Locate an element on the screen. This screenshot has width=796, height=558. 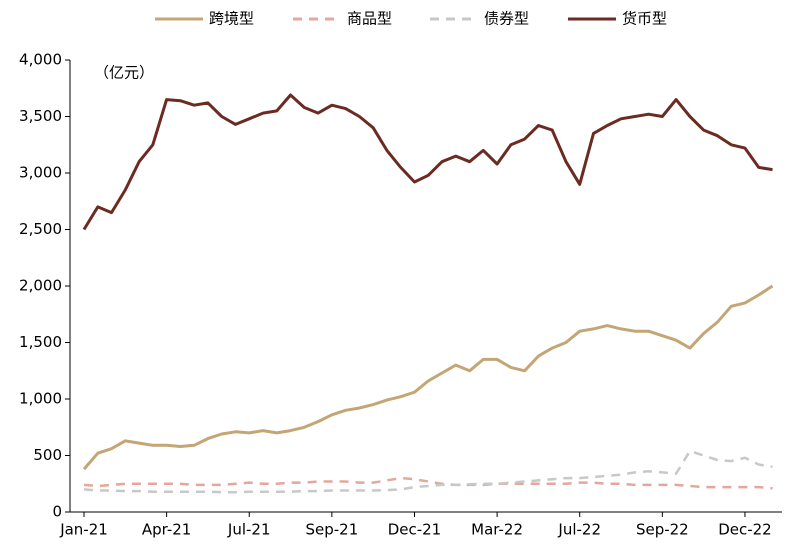
unit-note: （亿元） is located at coordinates (124, 73).